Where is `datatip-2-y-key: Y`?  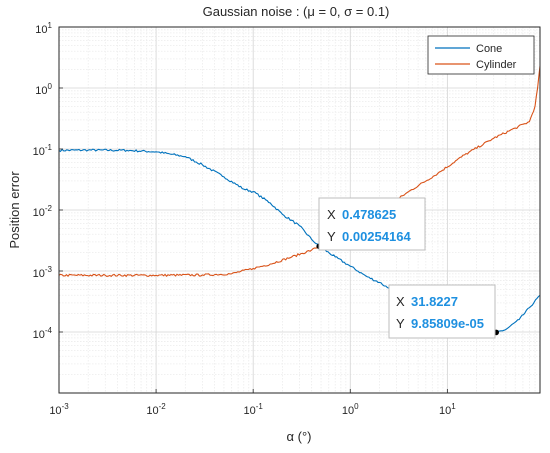
datatip-2-y-key: Y is located at coordinates (400, 323).